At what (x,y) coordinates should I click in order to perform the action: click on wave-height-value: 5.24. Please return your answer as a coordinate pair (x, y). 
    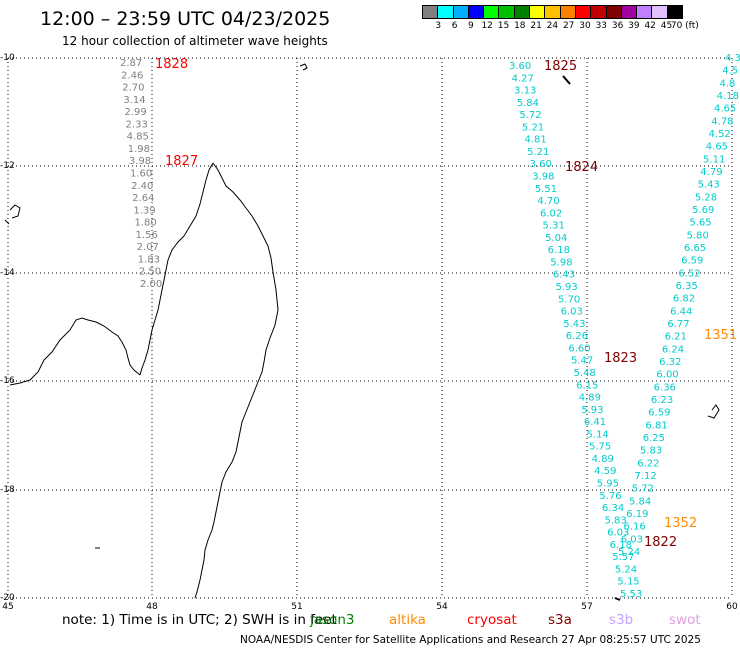
    Looking at the image, I should click on (629, 552).